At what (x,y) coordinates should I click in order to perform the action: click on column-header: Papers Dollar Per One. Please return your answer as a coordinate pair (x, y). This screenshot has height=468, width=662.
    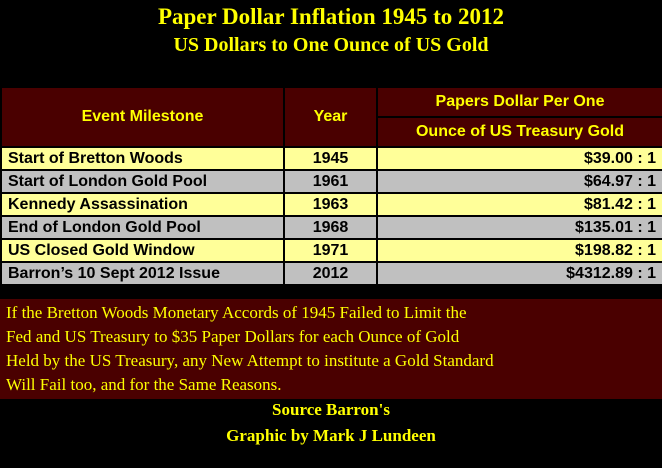
    Looking at the image, I should click on (519, 102).